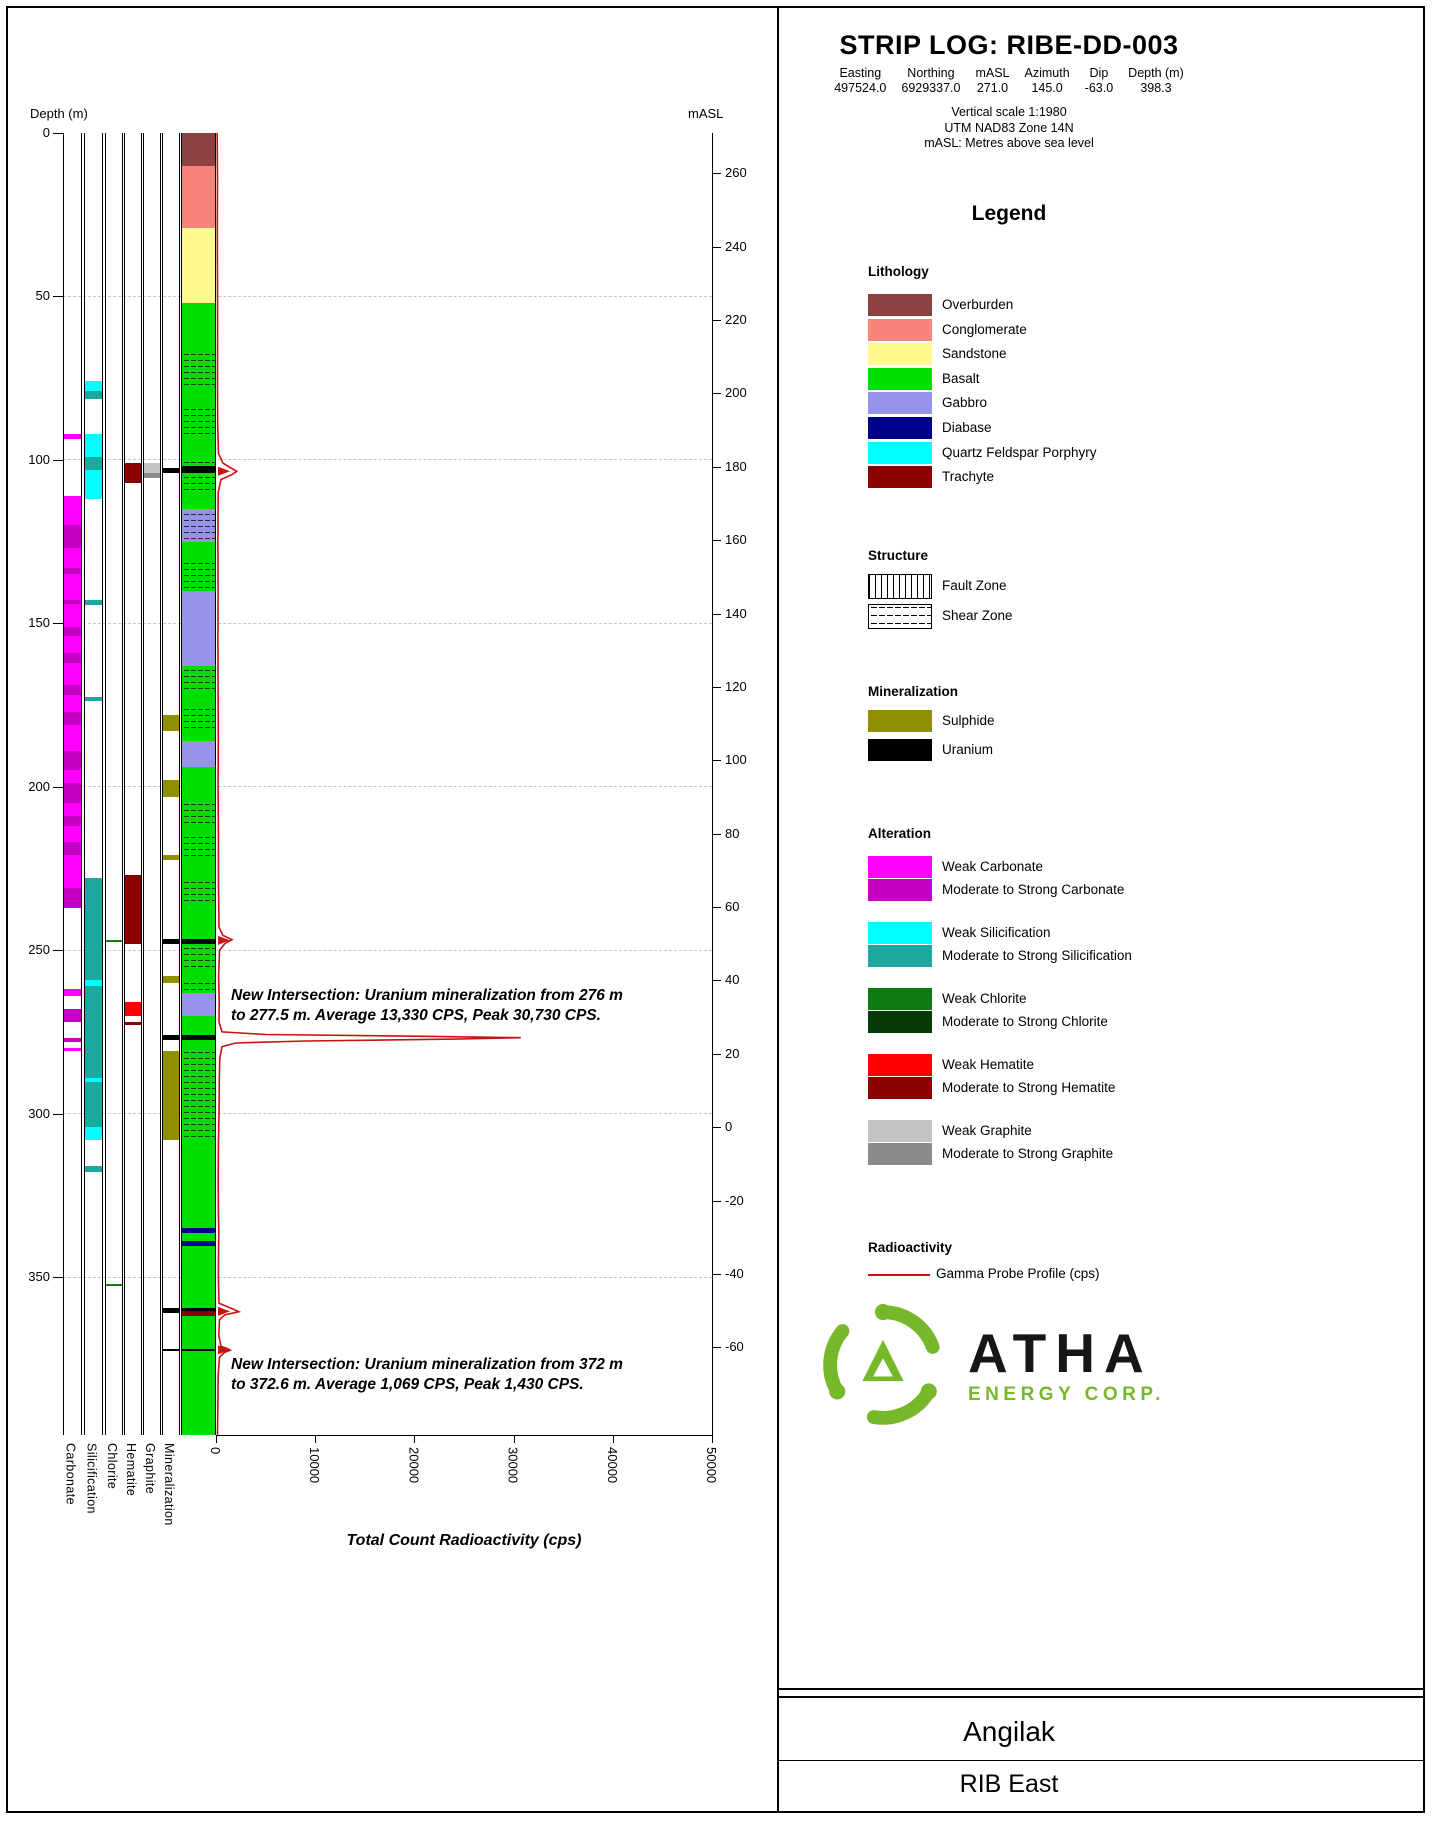 Image resolution: width=1433 pixels, height=1821 pixels. Describe the element at coordinates (910, 1247) in the screenshot. I see `radioactivity-header: Radioactivity` at that location.